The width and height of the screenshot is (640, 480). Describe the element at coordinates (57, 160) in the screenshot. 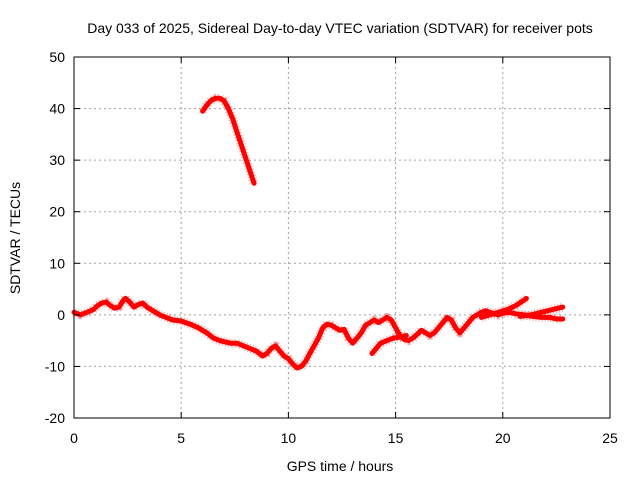

I see `y-tick-label: 30` at that location.